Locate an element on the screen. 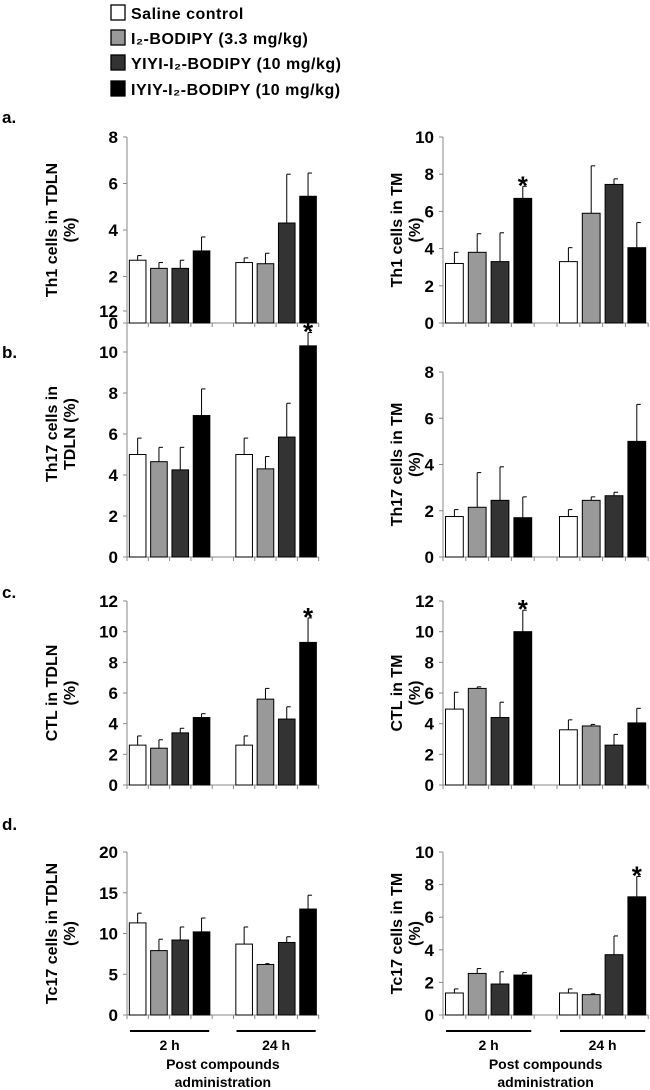 Image resolution: width=650 pixels, height=1090 pixels. panel-letter: c. is located at coordinates (9, 592).